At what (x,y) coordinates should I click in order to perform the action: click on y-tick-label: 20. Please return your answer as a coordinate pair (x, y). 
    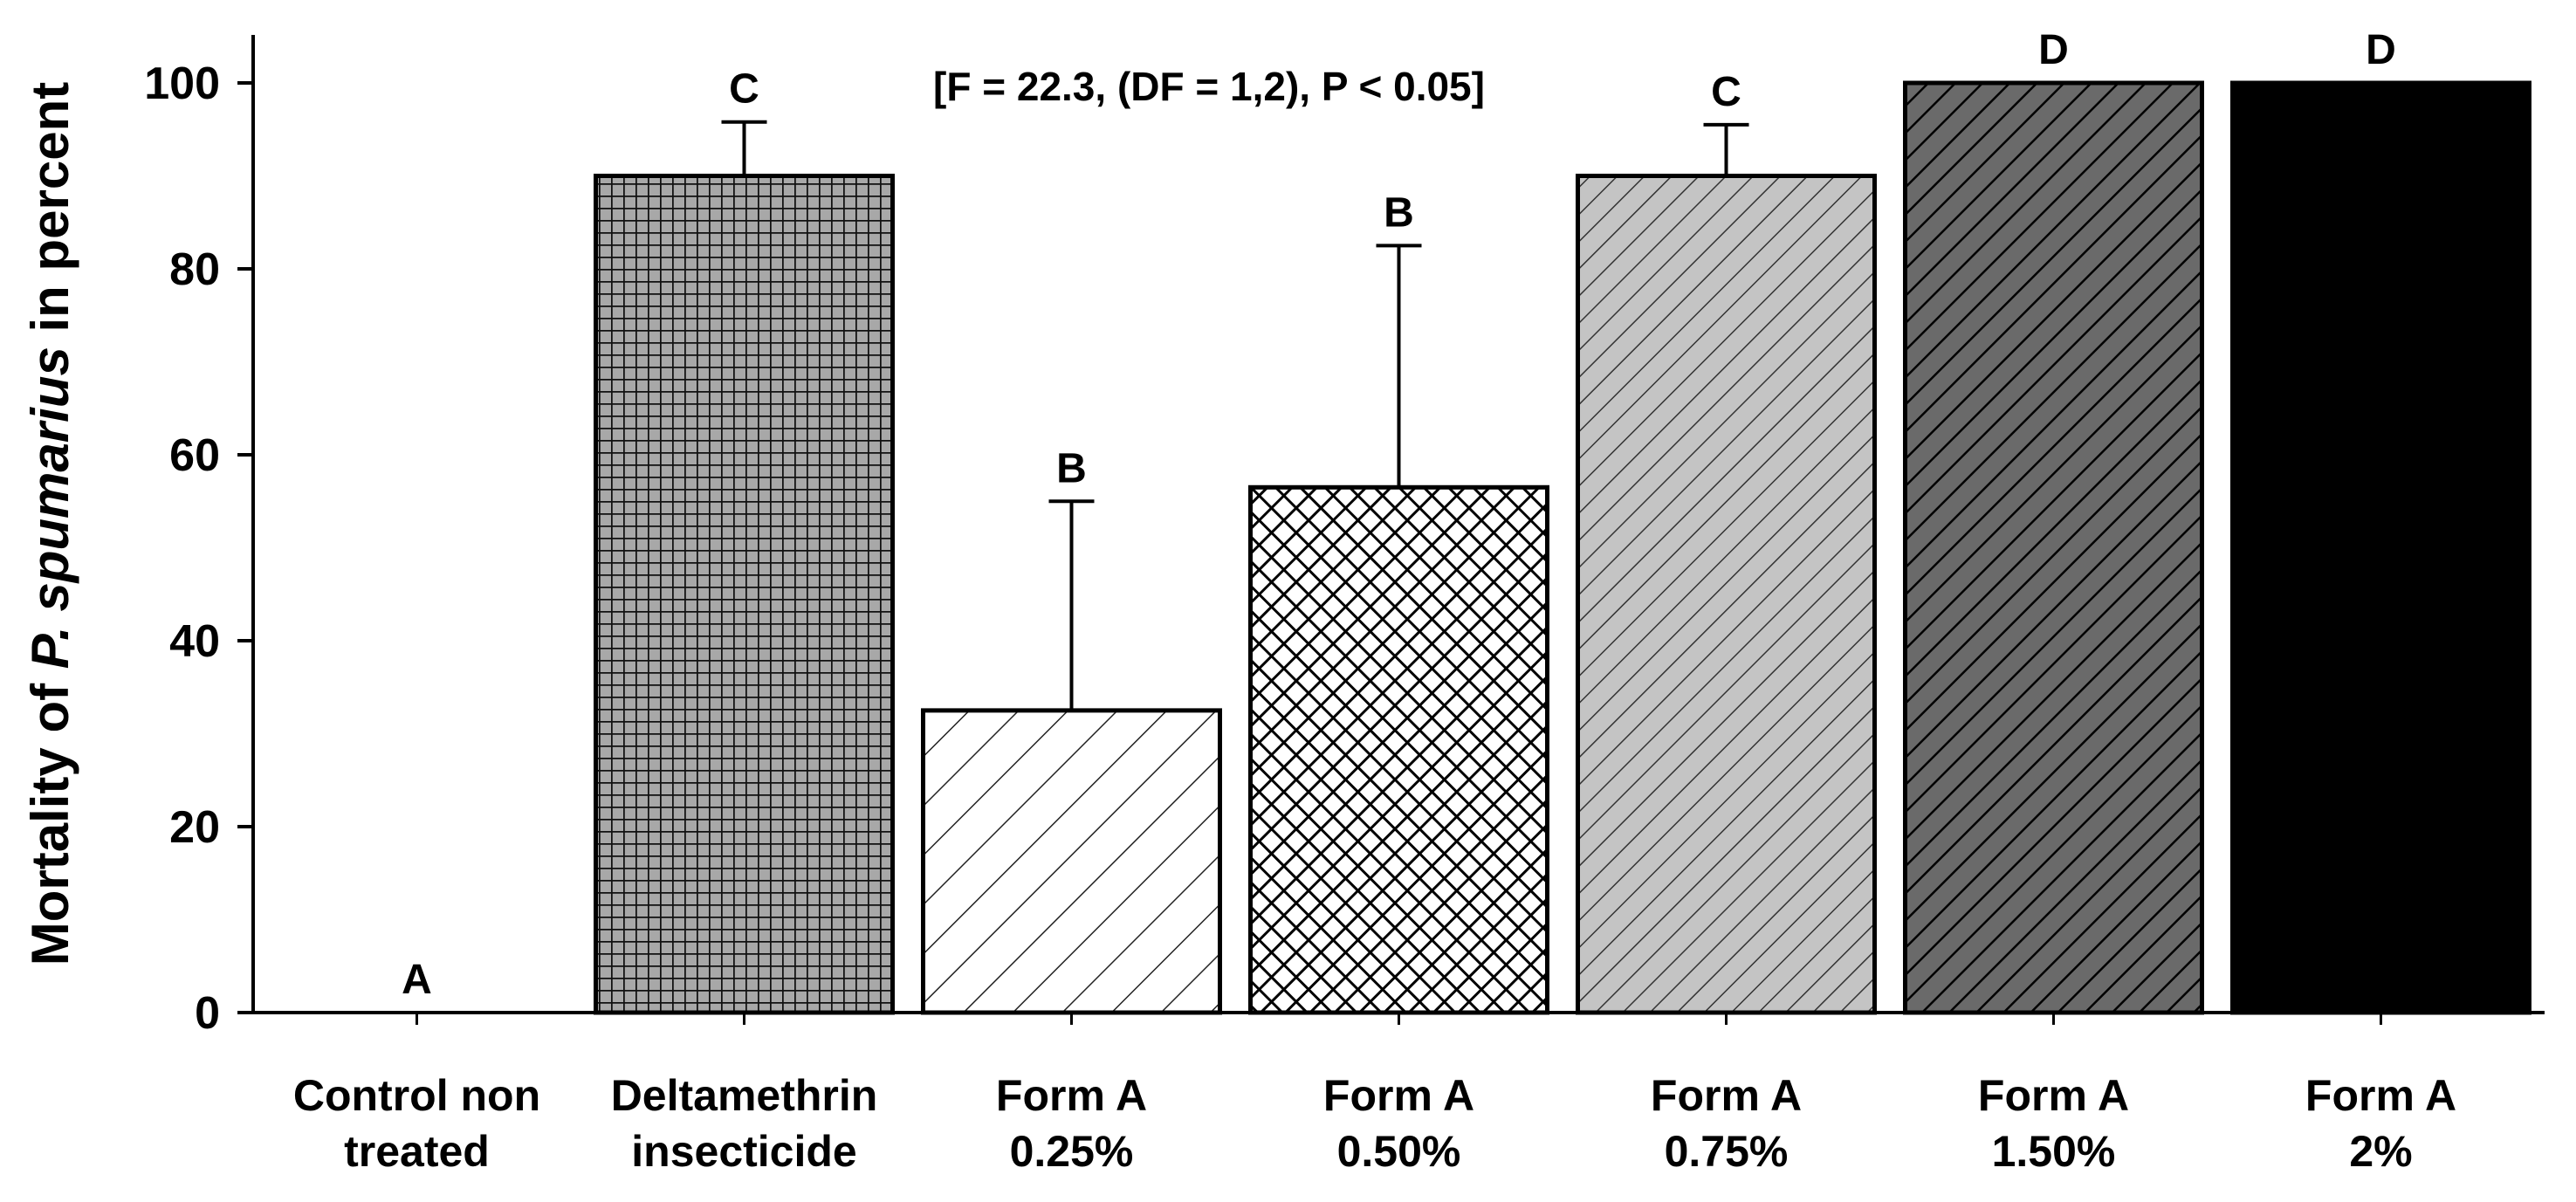
    Looking at the image, I should click on (194, 827).